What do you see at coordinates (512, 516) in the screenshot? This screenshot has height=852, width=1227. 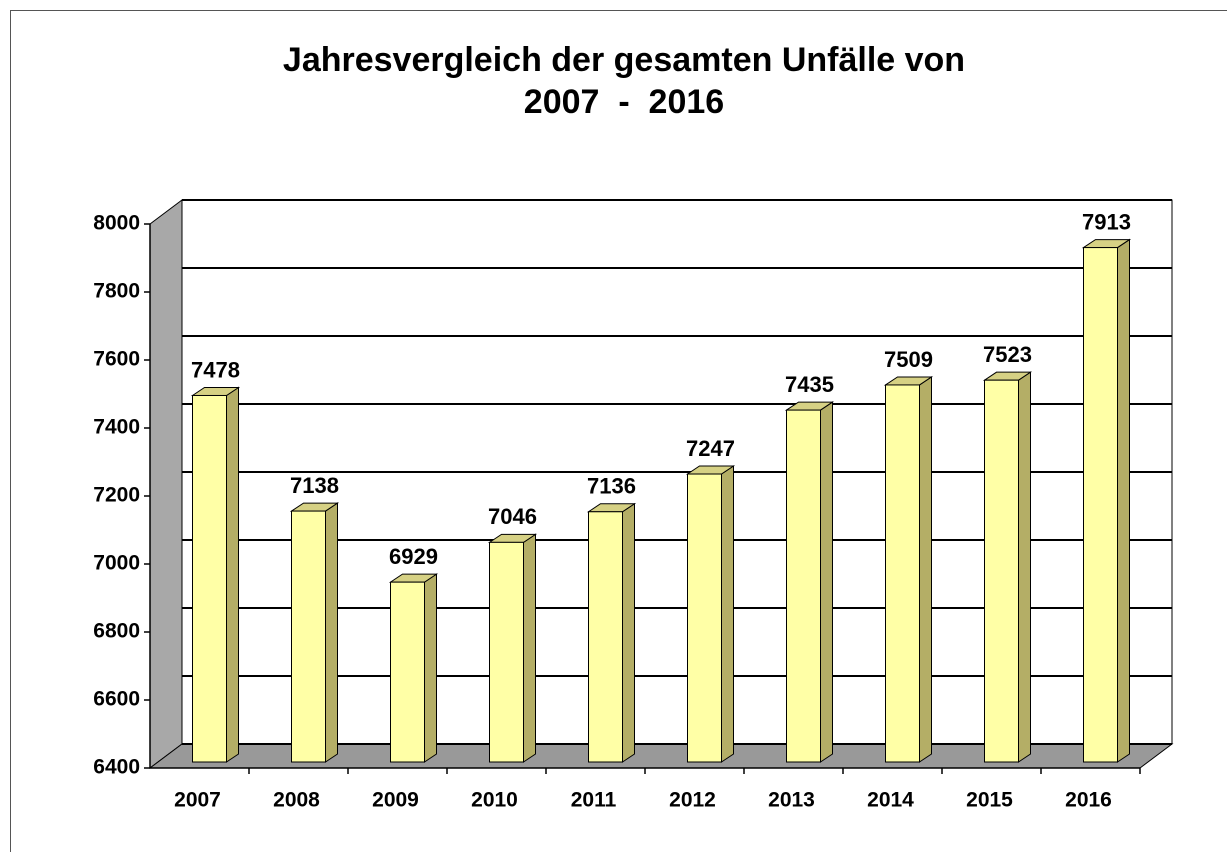 I see `value-label: 7046` at bounding box center [512, 516].